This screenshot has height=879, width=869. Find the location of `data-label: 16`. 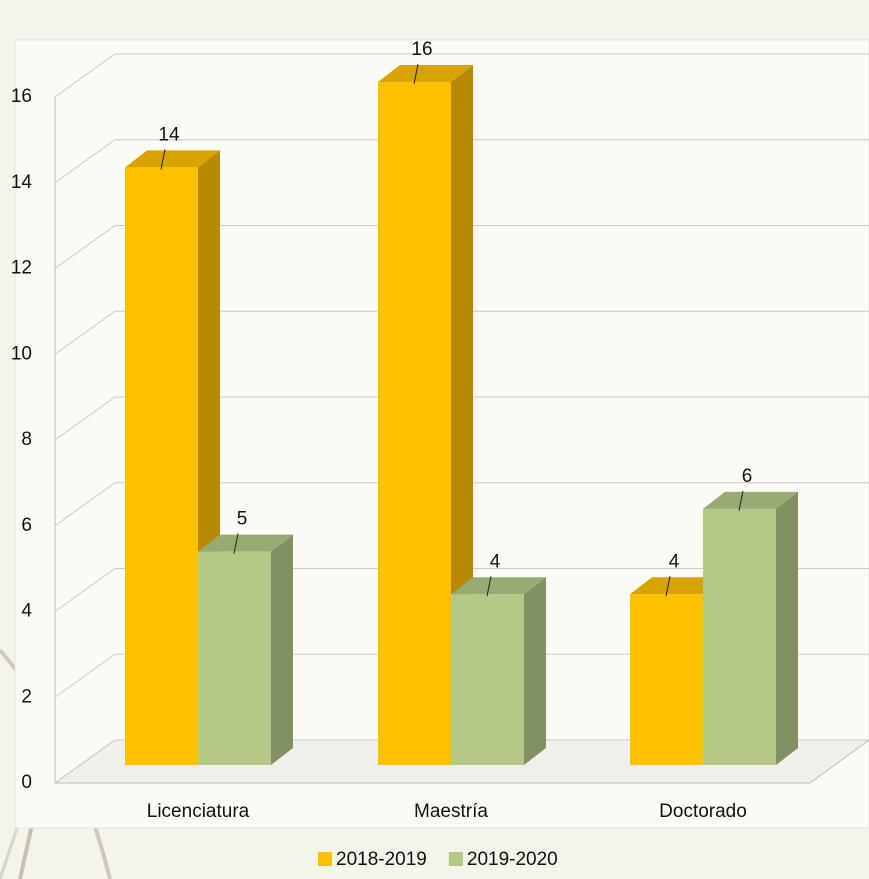

data-label: 16 is located at coordinates (421, 49).